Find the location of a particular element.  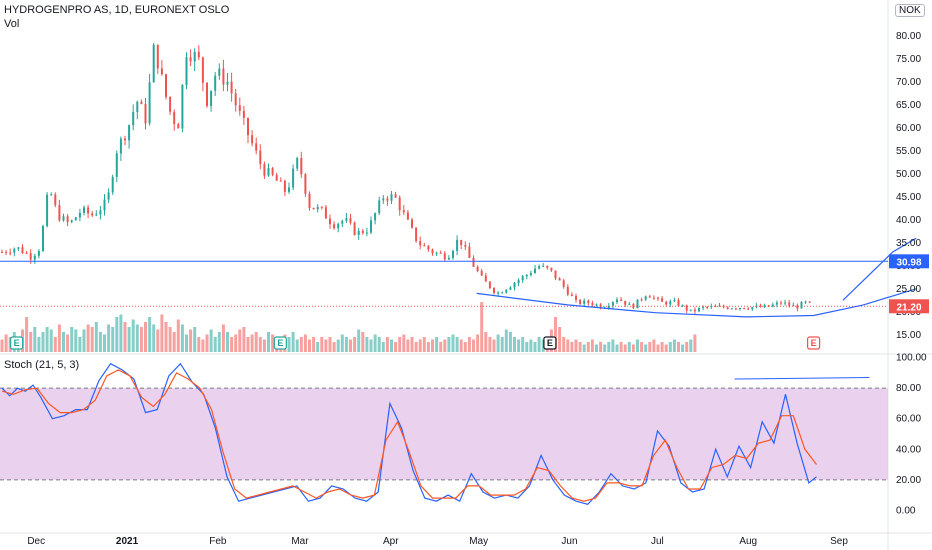

time-axis-label: Aug is located at coordinates (748, 541).